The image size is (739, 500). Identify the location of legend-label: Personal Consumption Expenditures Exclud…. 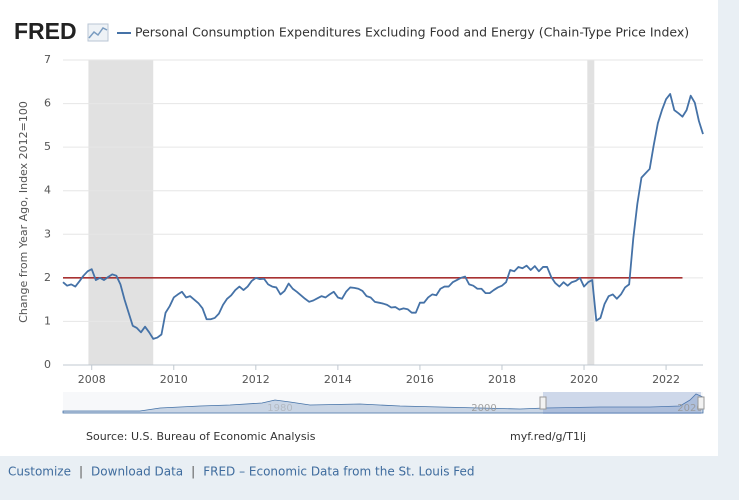
(412, 32).